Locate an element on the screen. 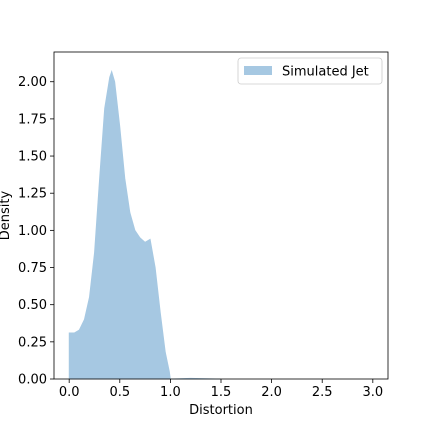 The image size is (432, 432). y-tick-label: 0.00 is located at coordinates (32, 380).